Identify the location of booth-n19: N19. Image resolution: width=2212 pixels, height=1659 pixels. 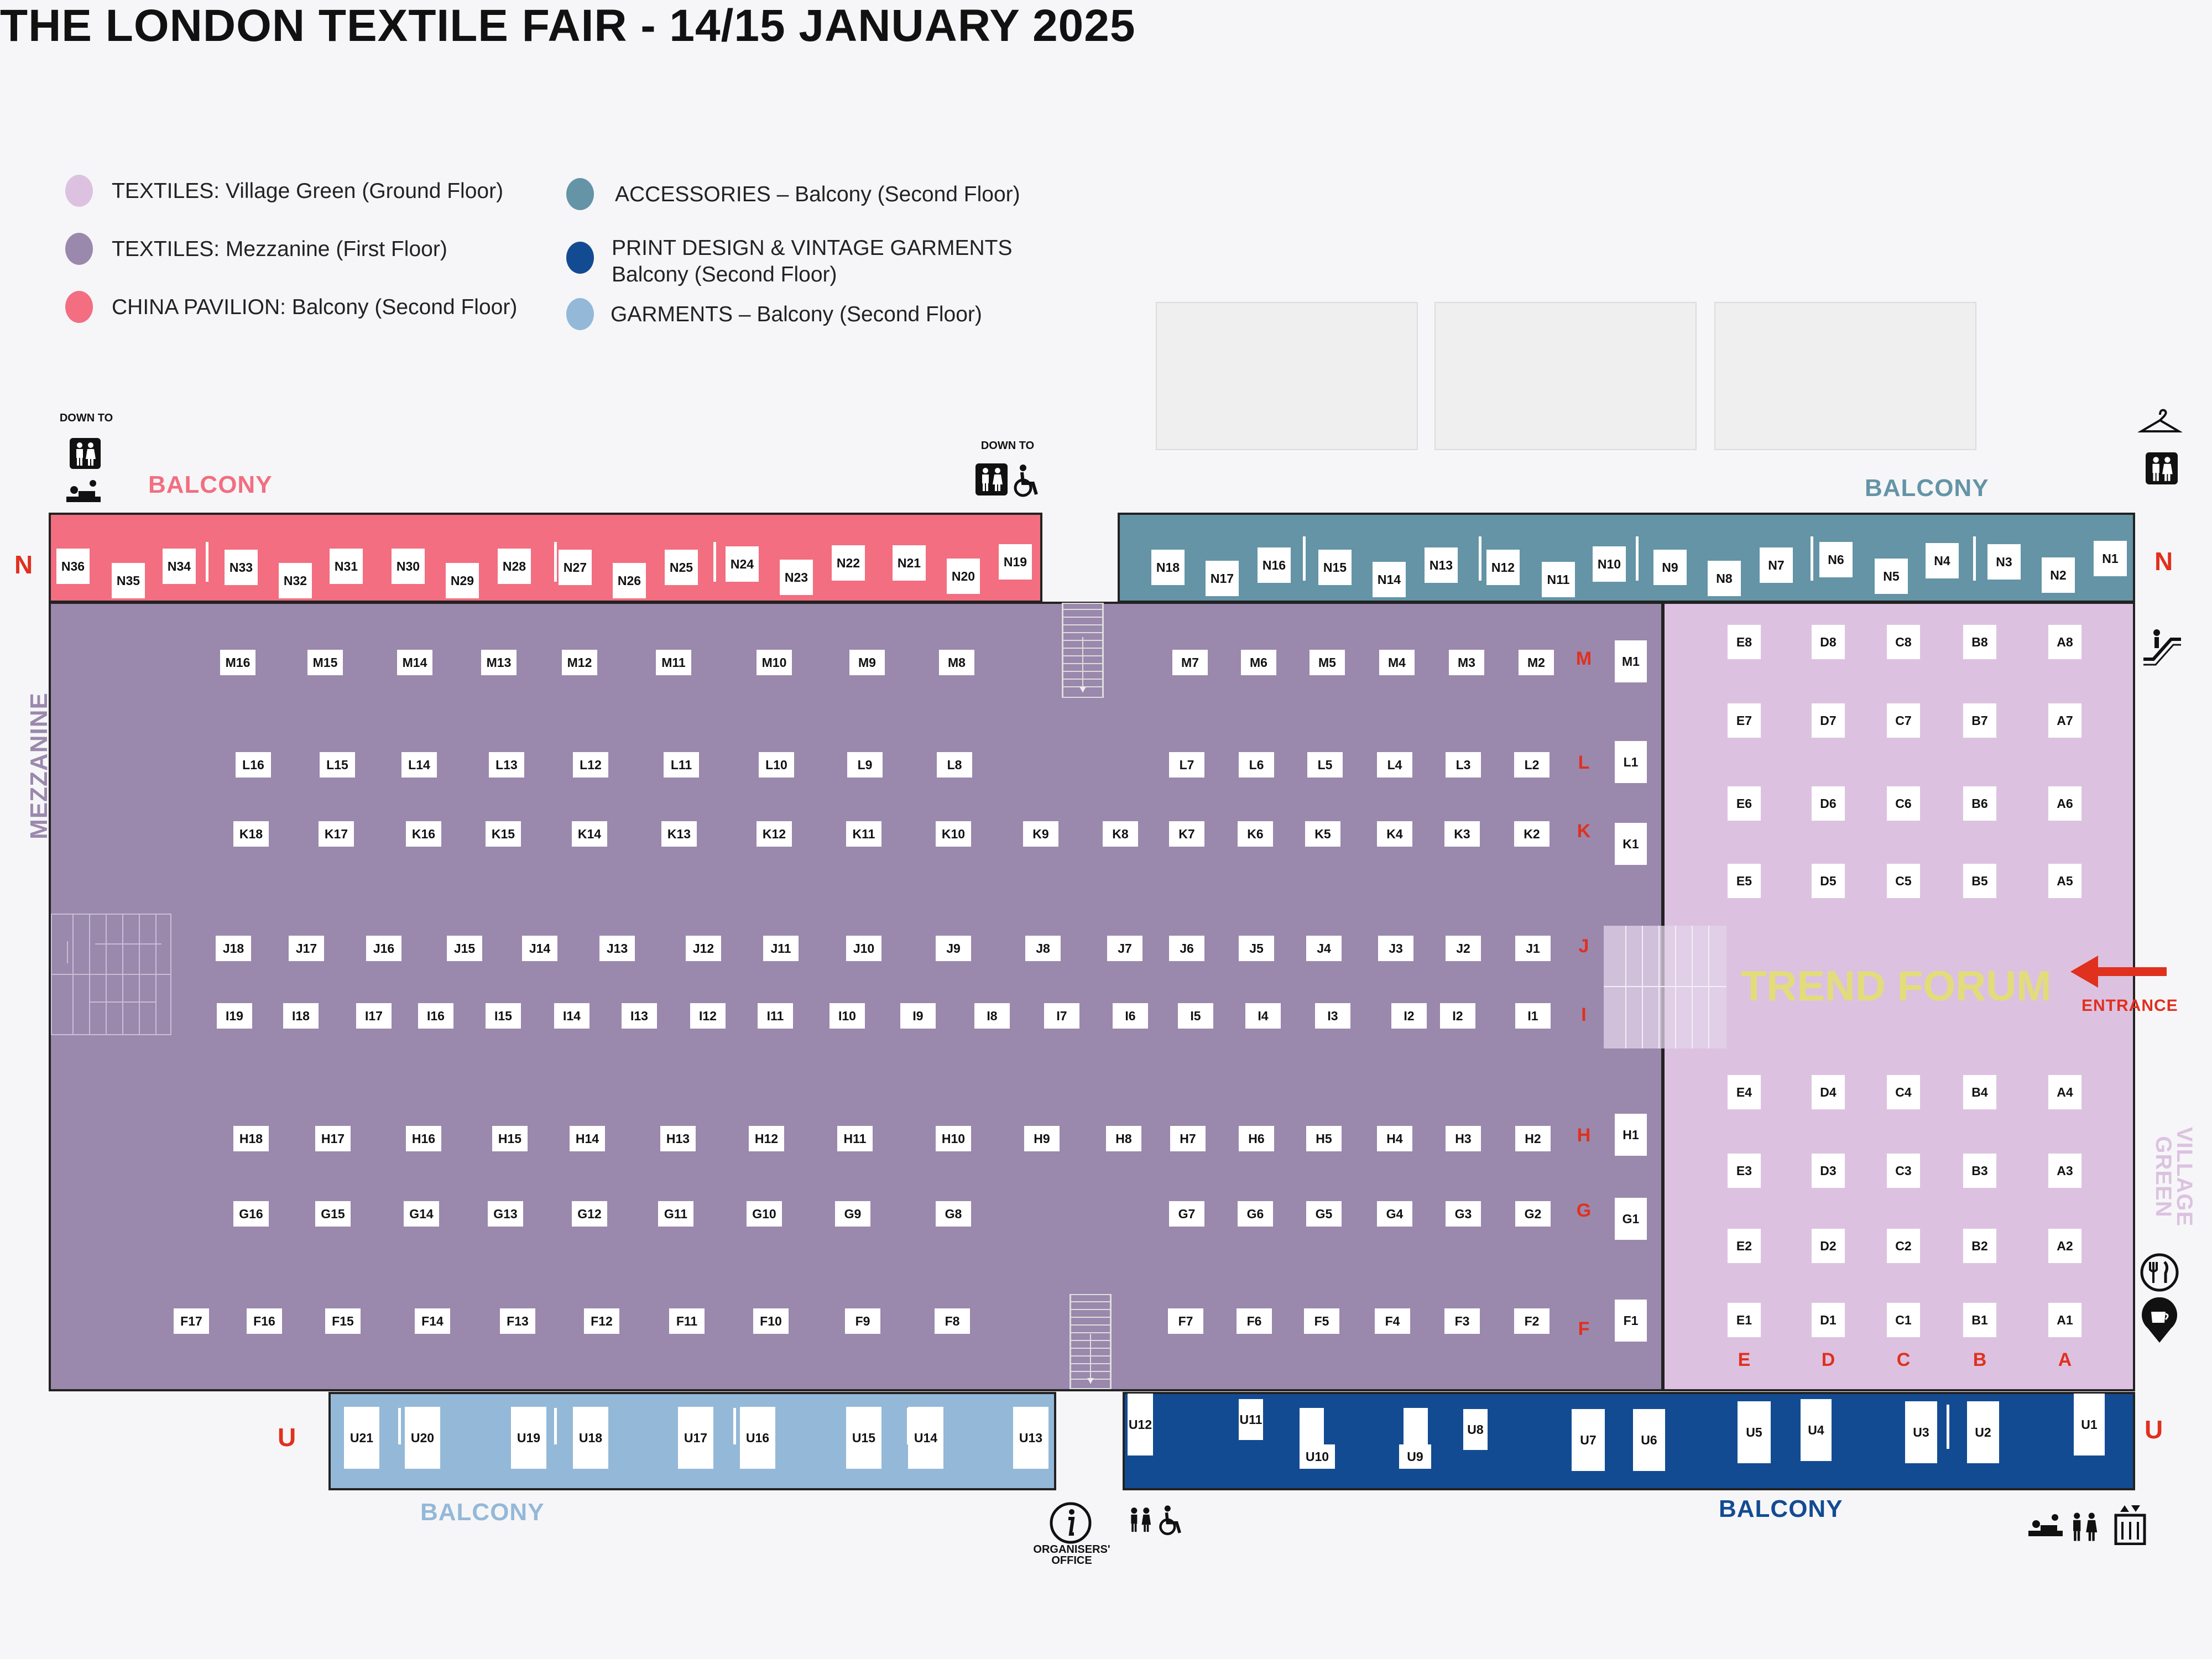
(1016, 562).